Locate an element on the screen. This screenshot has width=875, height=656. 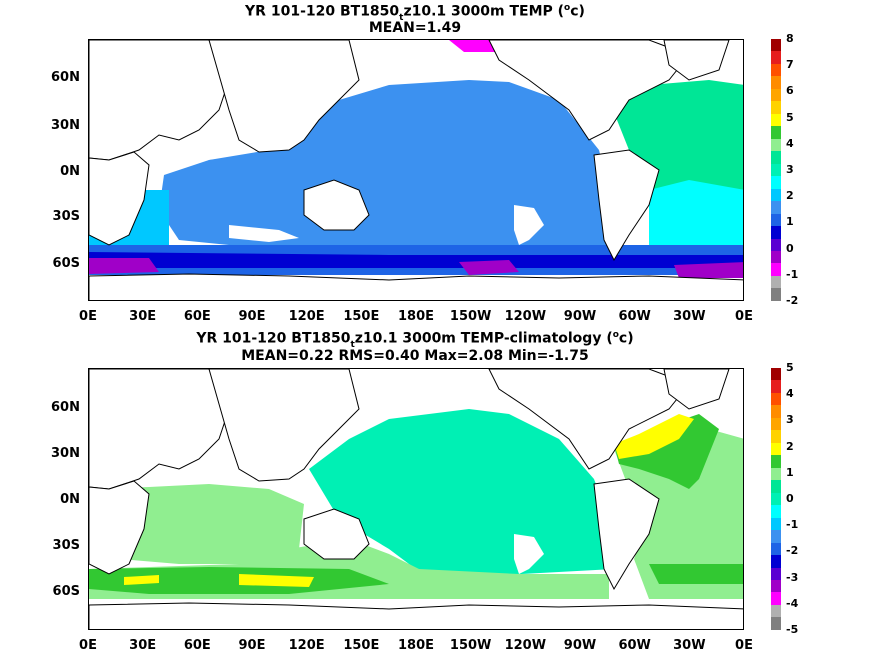
panel1-lon-label: 90E is located at coordinates (252, 316).